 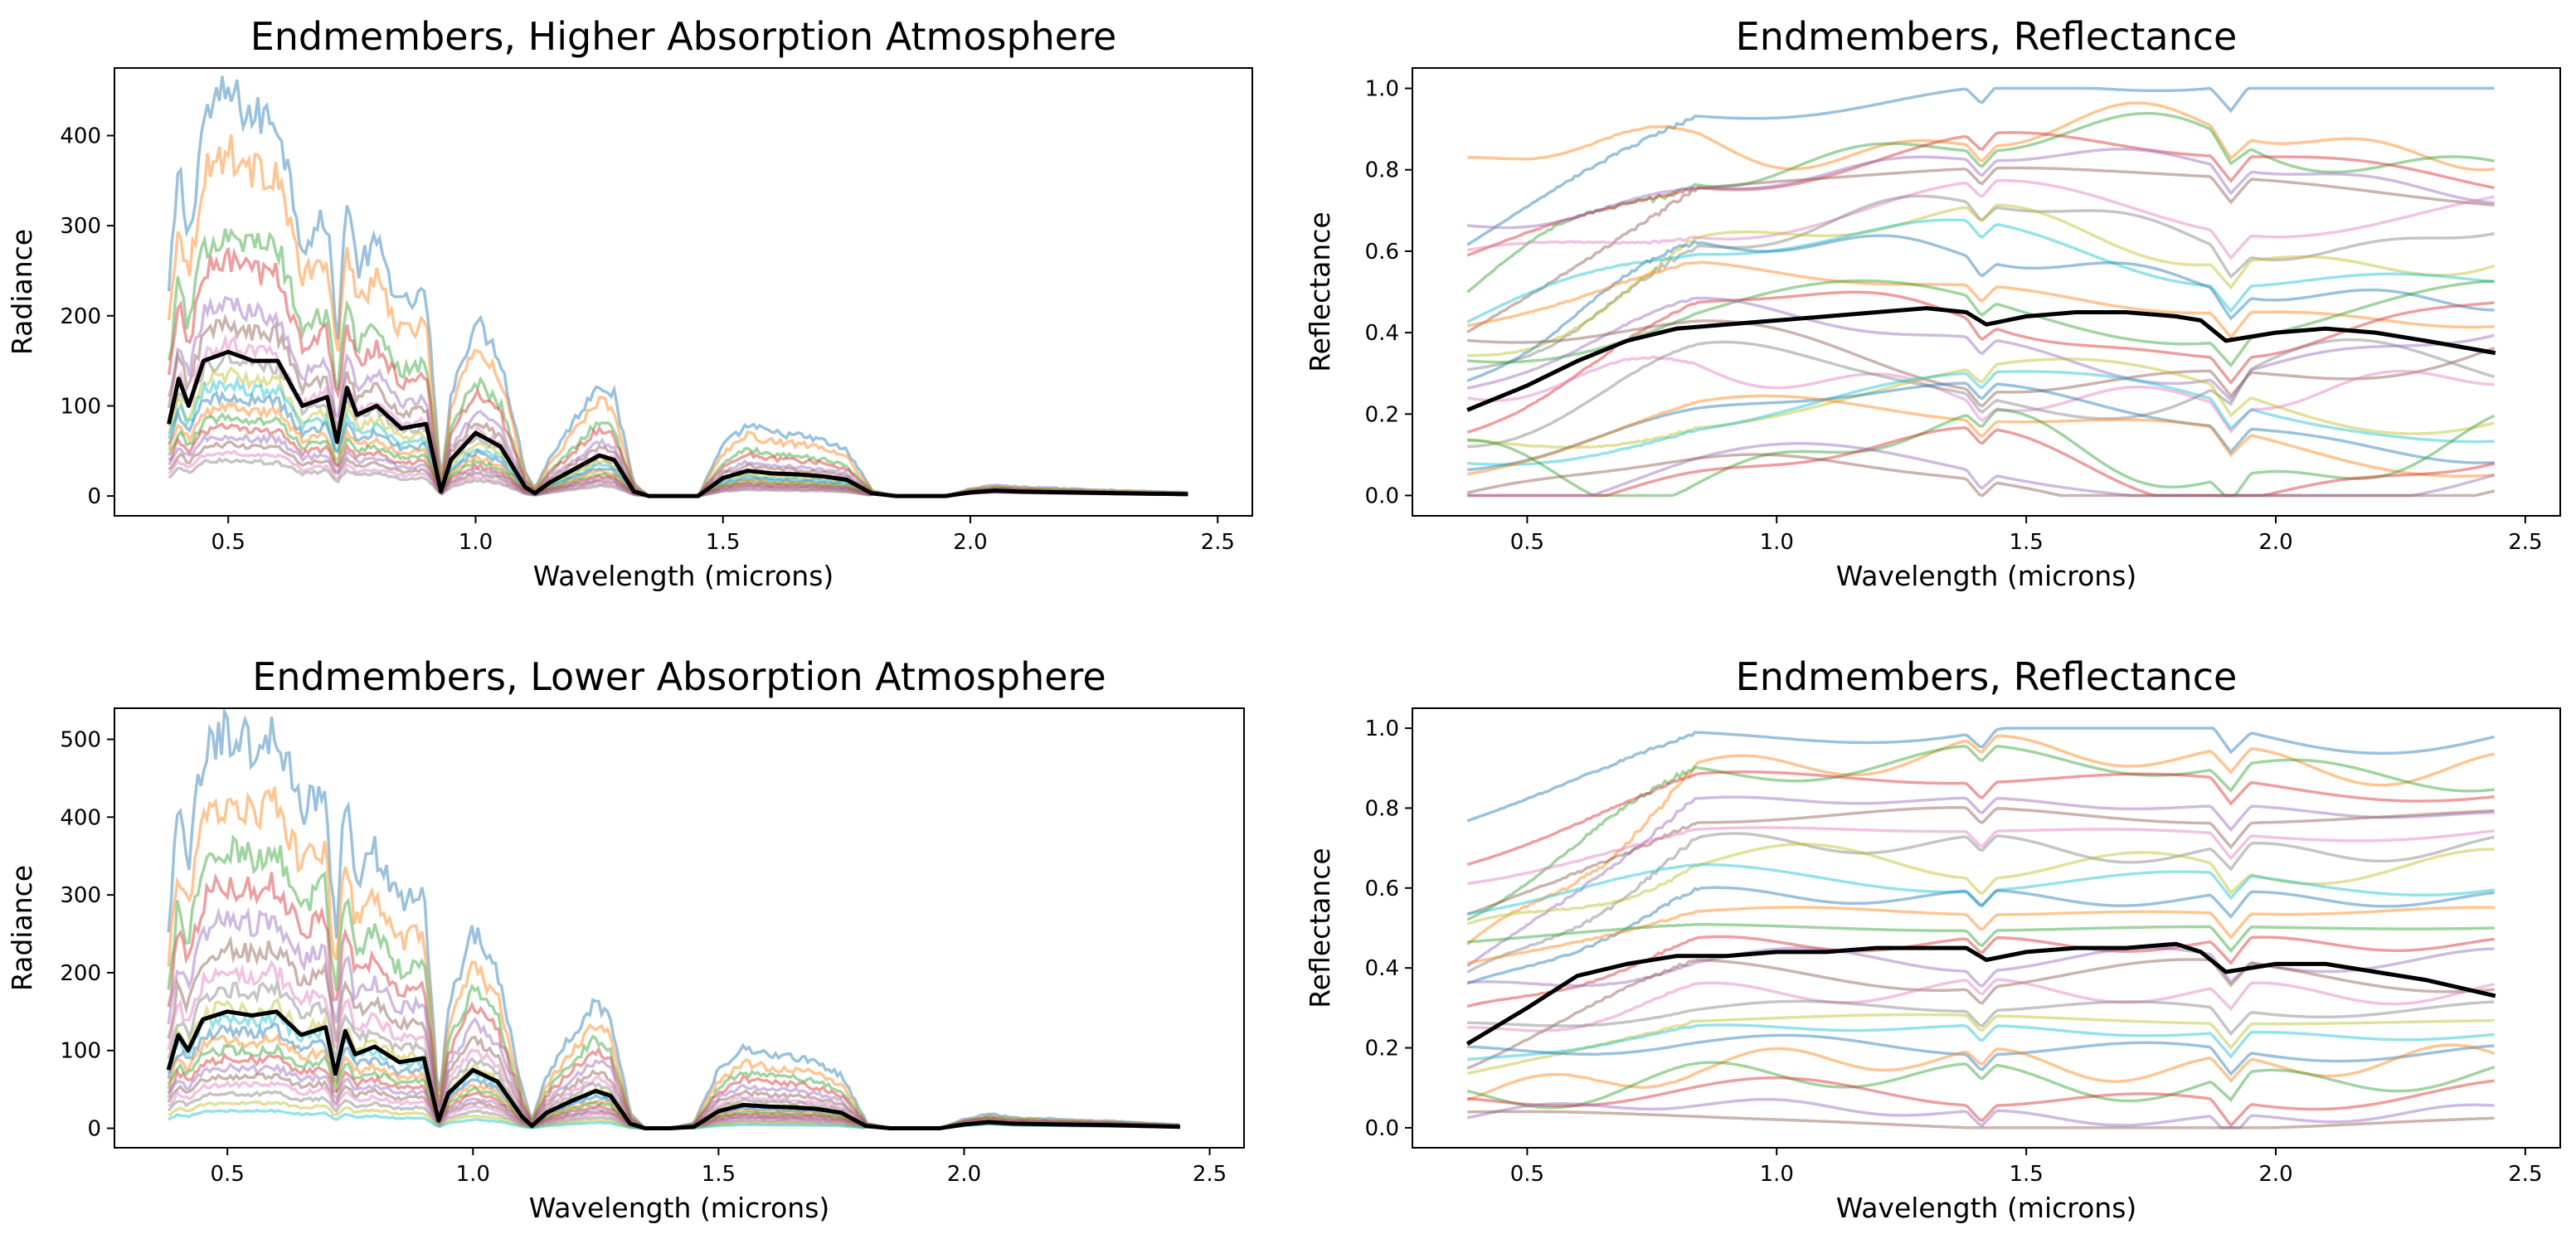 I want to click on y-tick-label: 300, so click(x=80, y=896).